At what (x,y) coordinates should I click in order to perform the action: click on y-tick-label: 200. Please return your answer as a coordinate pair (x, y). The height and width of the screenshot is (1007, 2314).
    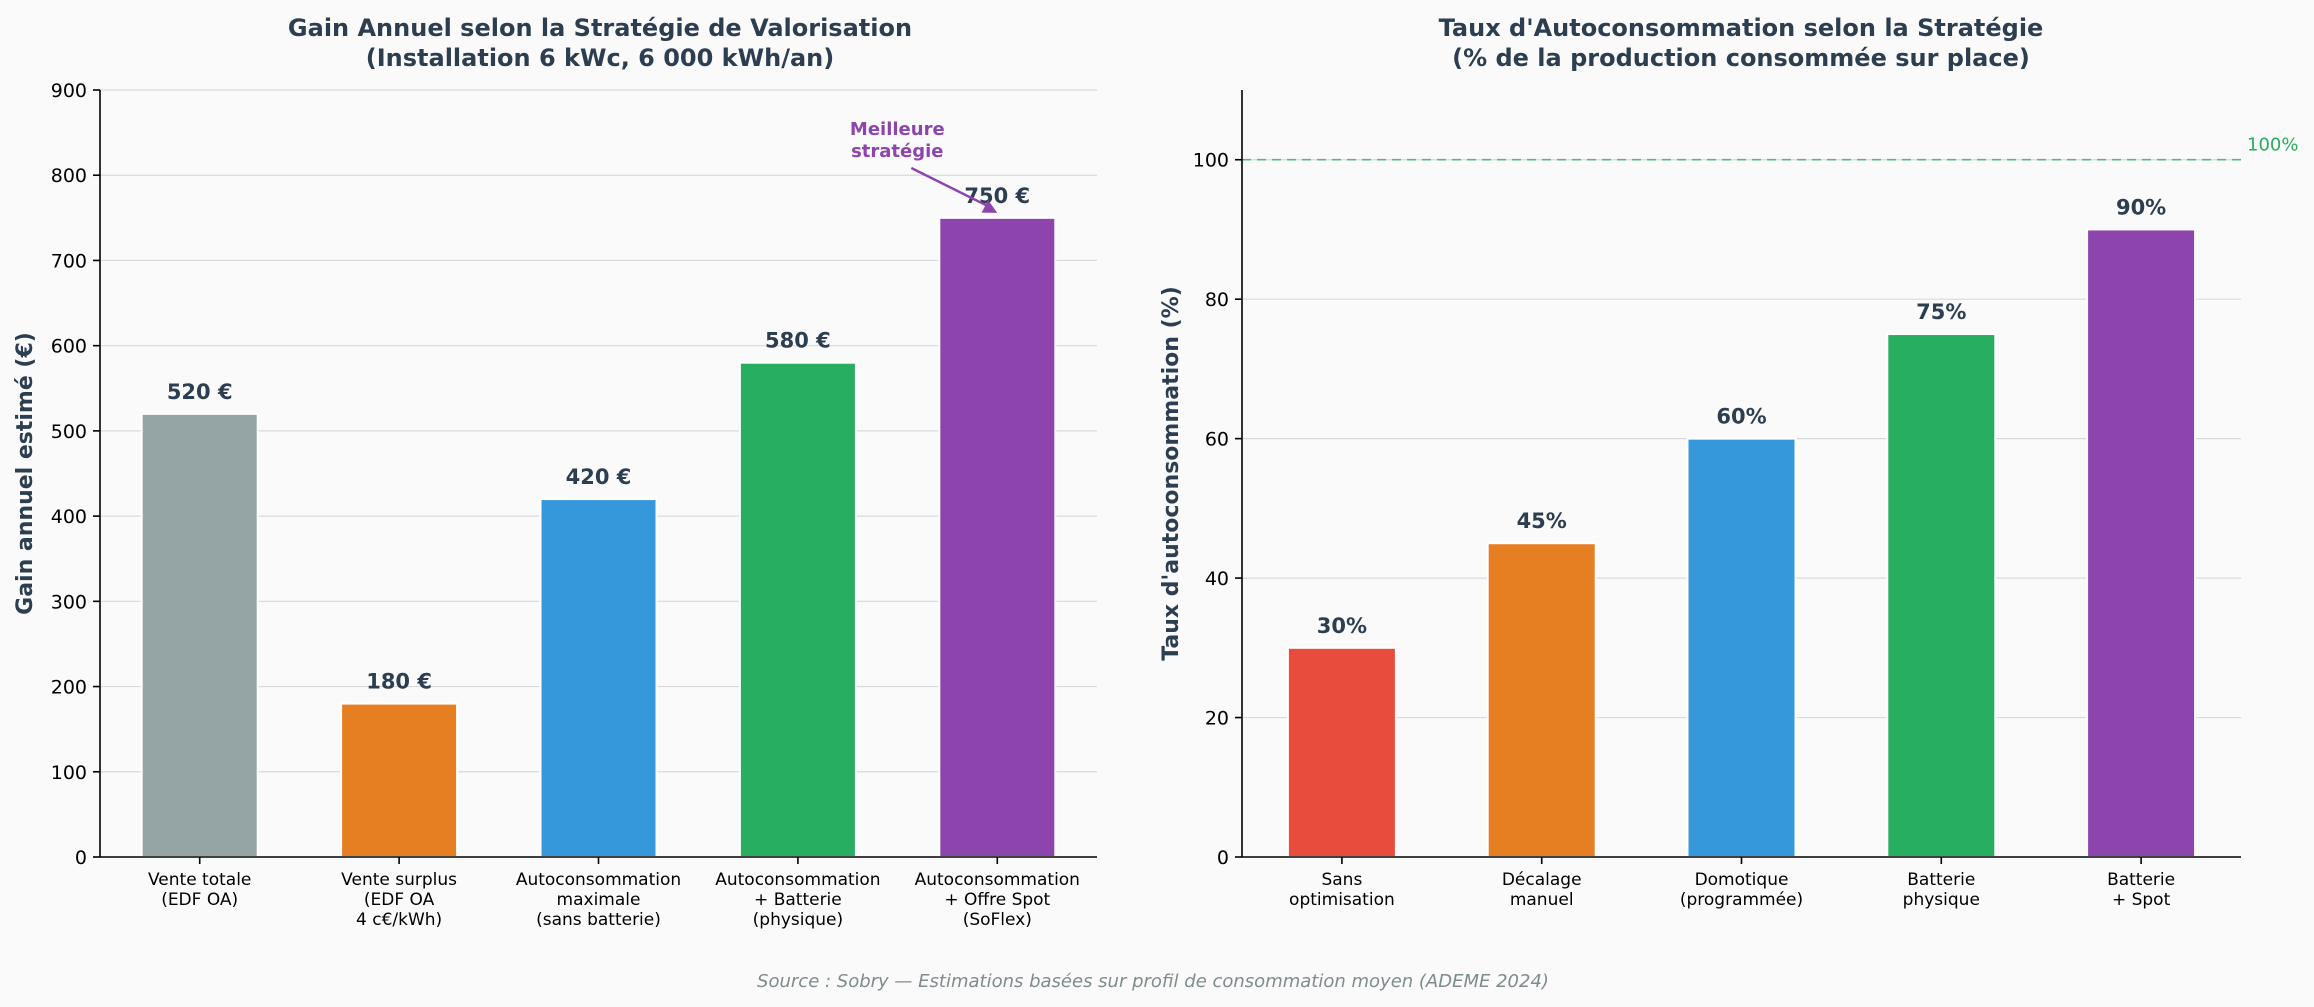
    Looking at the image, I should click on (69, 688).